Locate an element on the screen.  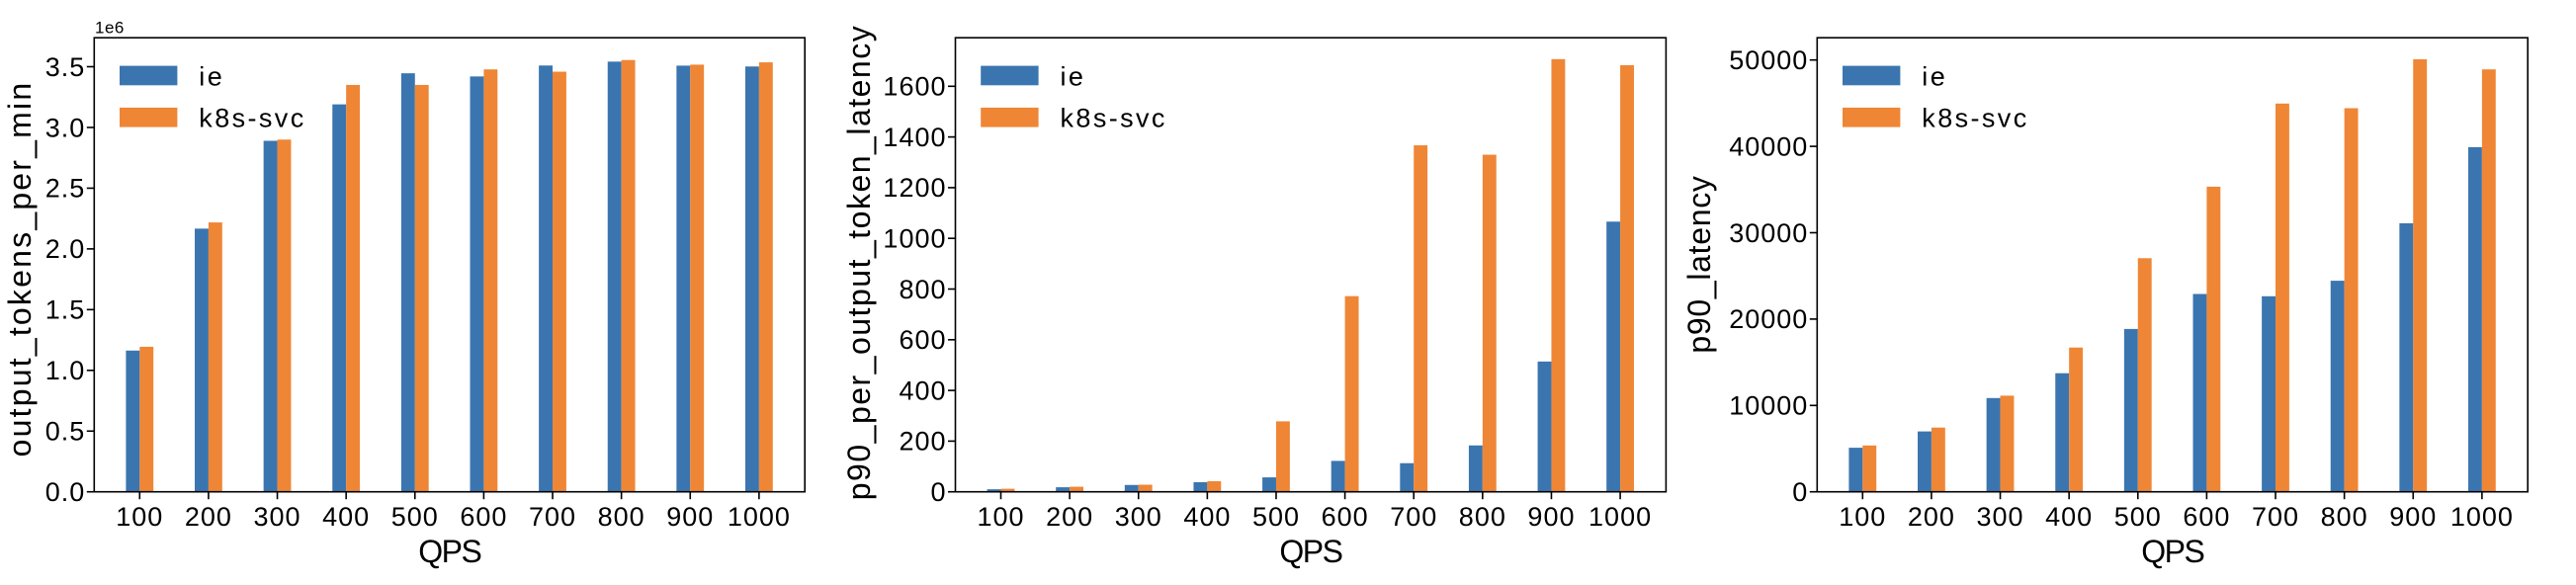
svg-text: 3.0 is located at coordinates (65, 127).